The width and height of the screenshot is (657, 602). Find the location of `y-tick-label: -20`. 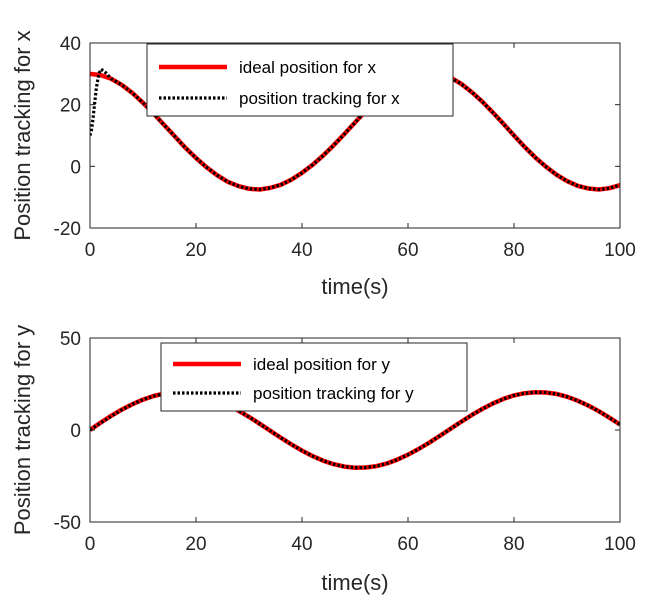

y-tick-label: -20 is located at coordinates (67, 229).